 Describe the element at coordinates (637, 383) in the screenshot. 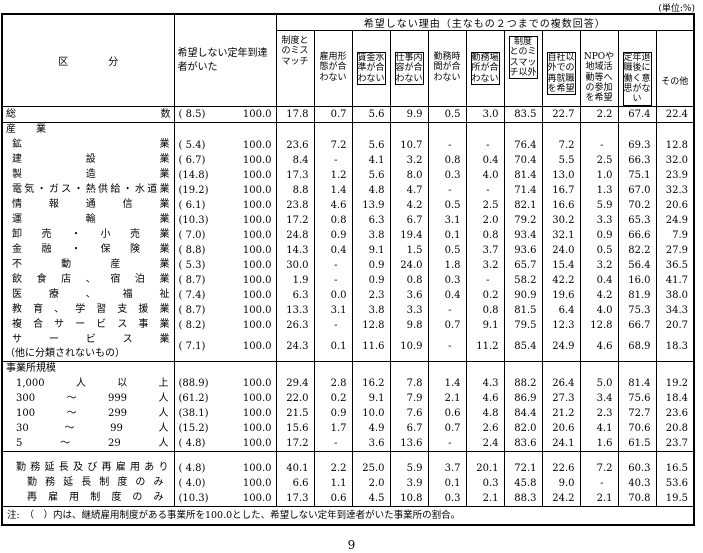

I see `value-cell: 81.4` at that location.